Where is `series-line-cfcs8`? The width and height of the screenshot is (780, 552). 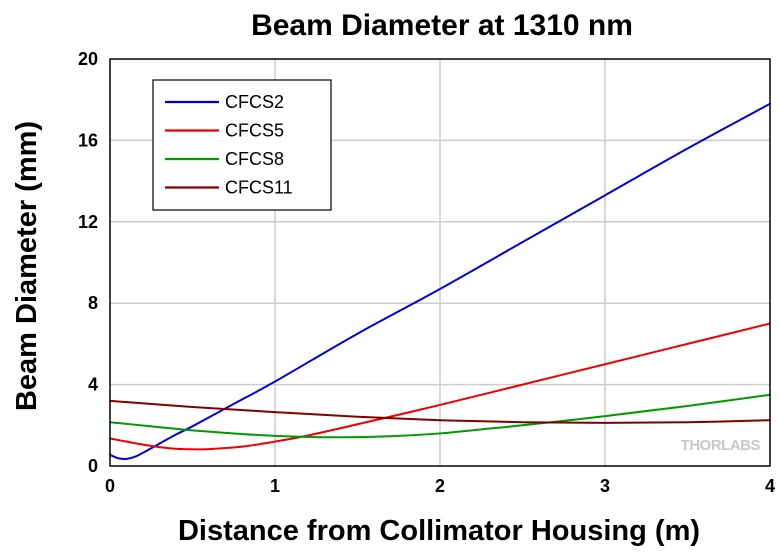 series-line-cfcs8 is located at coordinates (440, 416).